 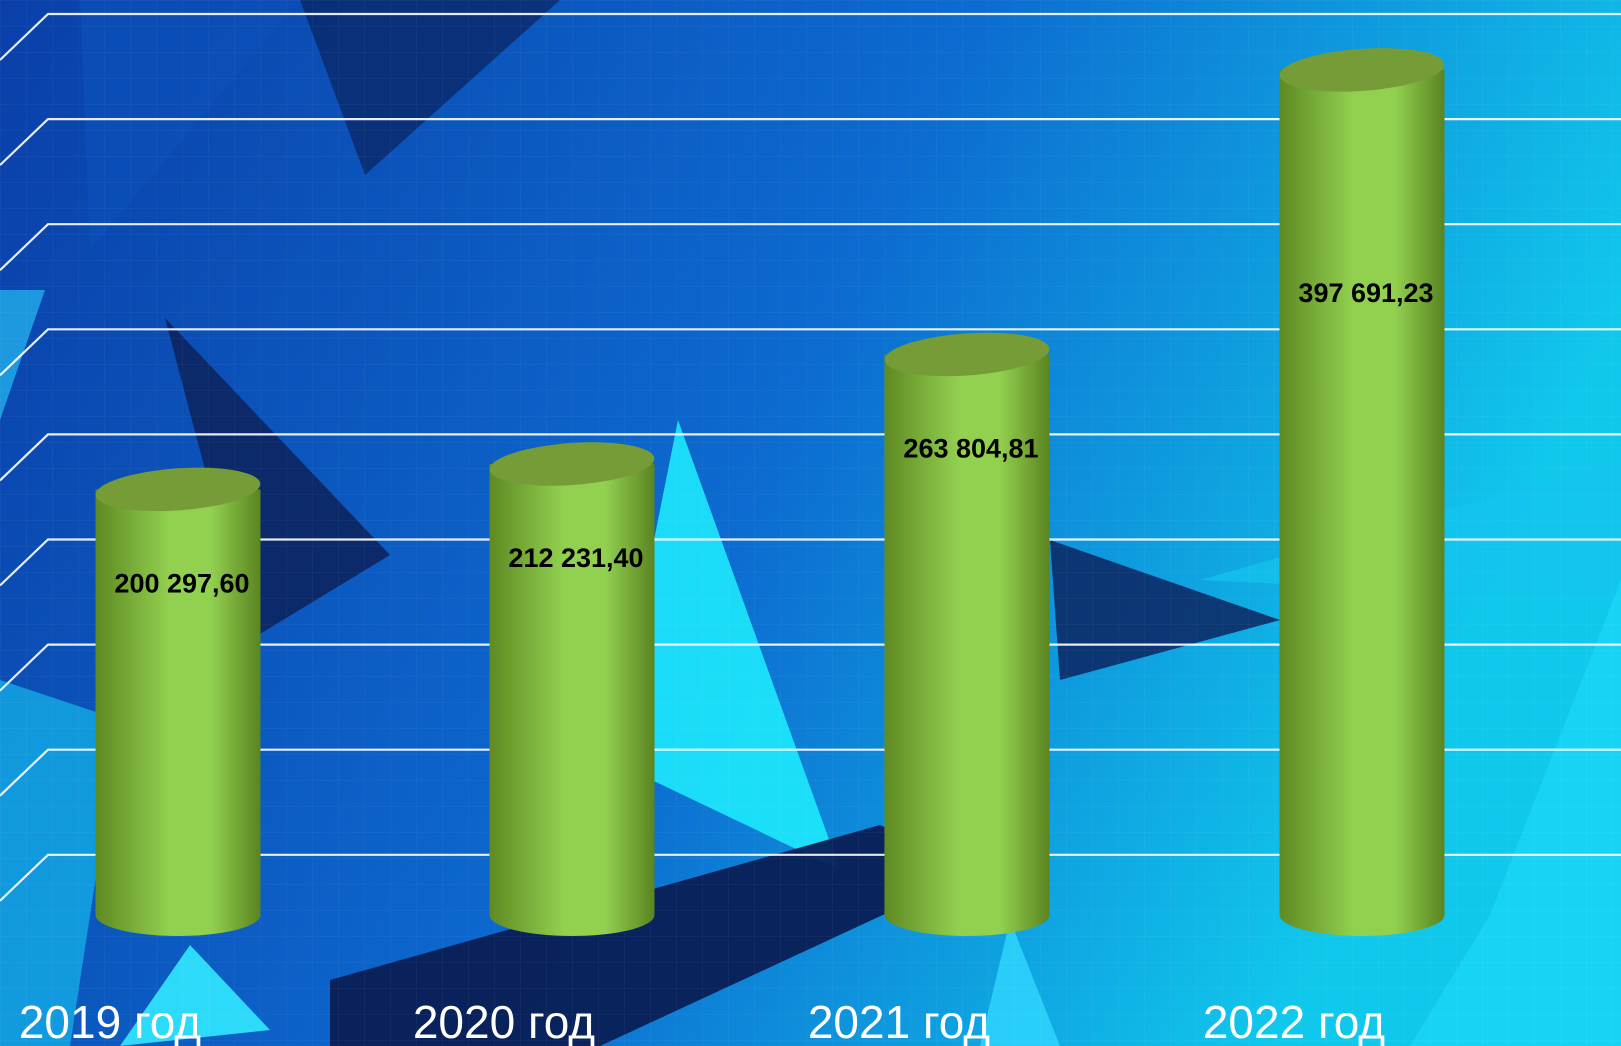 I want to click on value-label: 397 691,23, so click(x=1365, y=293).